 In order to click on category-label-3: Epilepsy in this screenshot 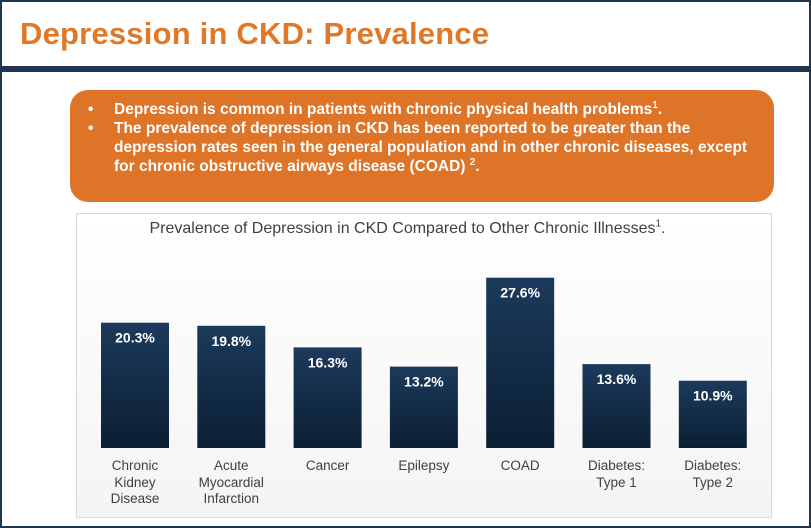, I will do `click(424, 466)`.